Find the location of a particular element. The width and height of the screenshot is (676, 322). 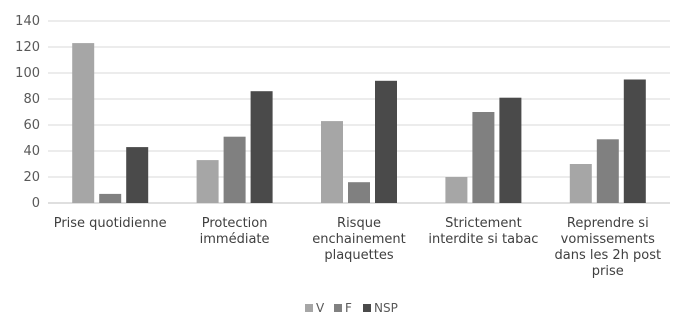

category-label-line: Risque is located at coordinates (359, 223).